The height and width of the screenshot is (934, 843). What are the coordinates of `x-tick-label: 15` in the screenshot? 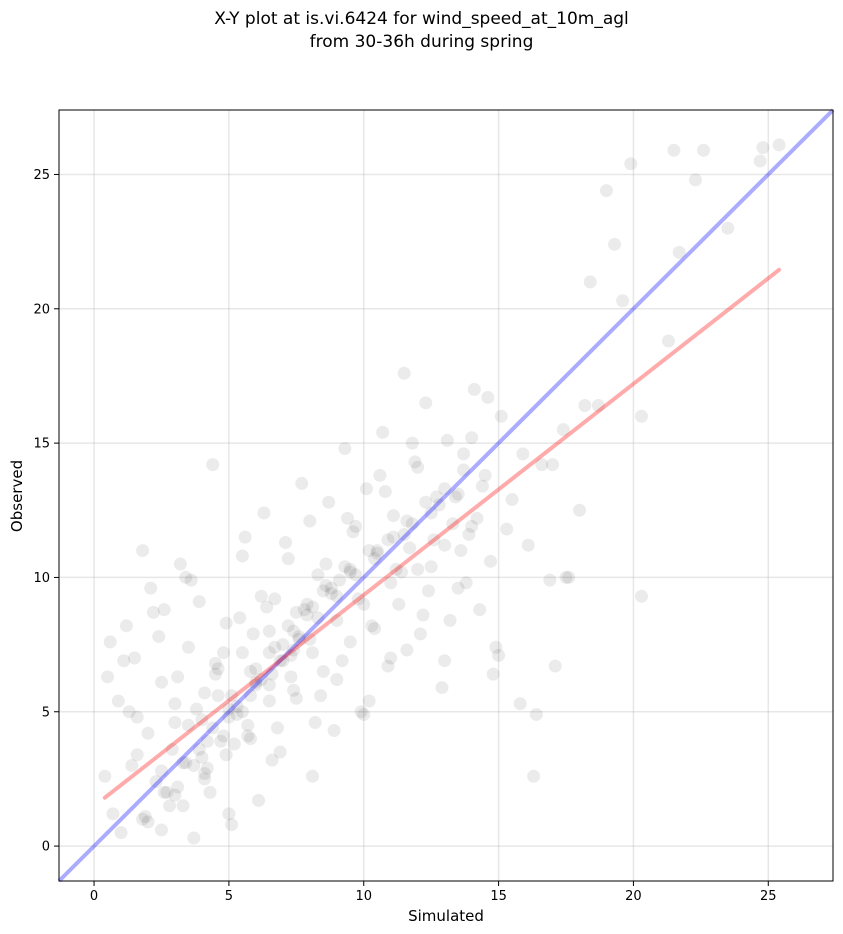 It's located at (498, 896).